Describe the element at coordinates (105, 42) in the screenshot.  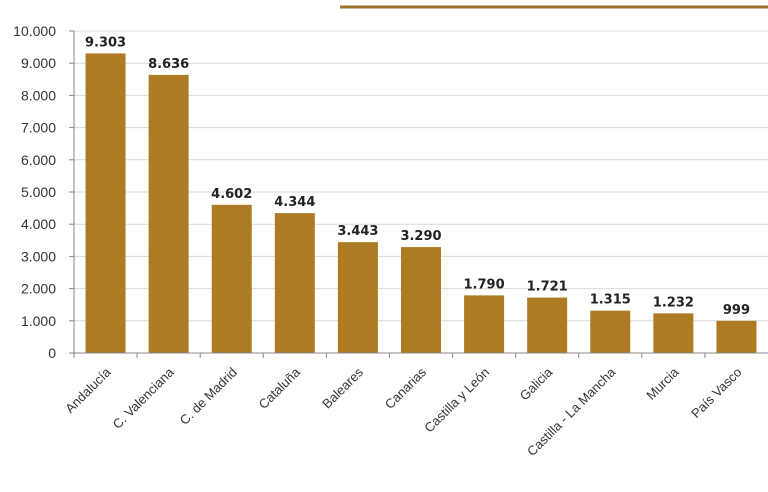
I see `data-label: 9.303` at that location.